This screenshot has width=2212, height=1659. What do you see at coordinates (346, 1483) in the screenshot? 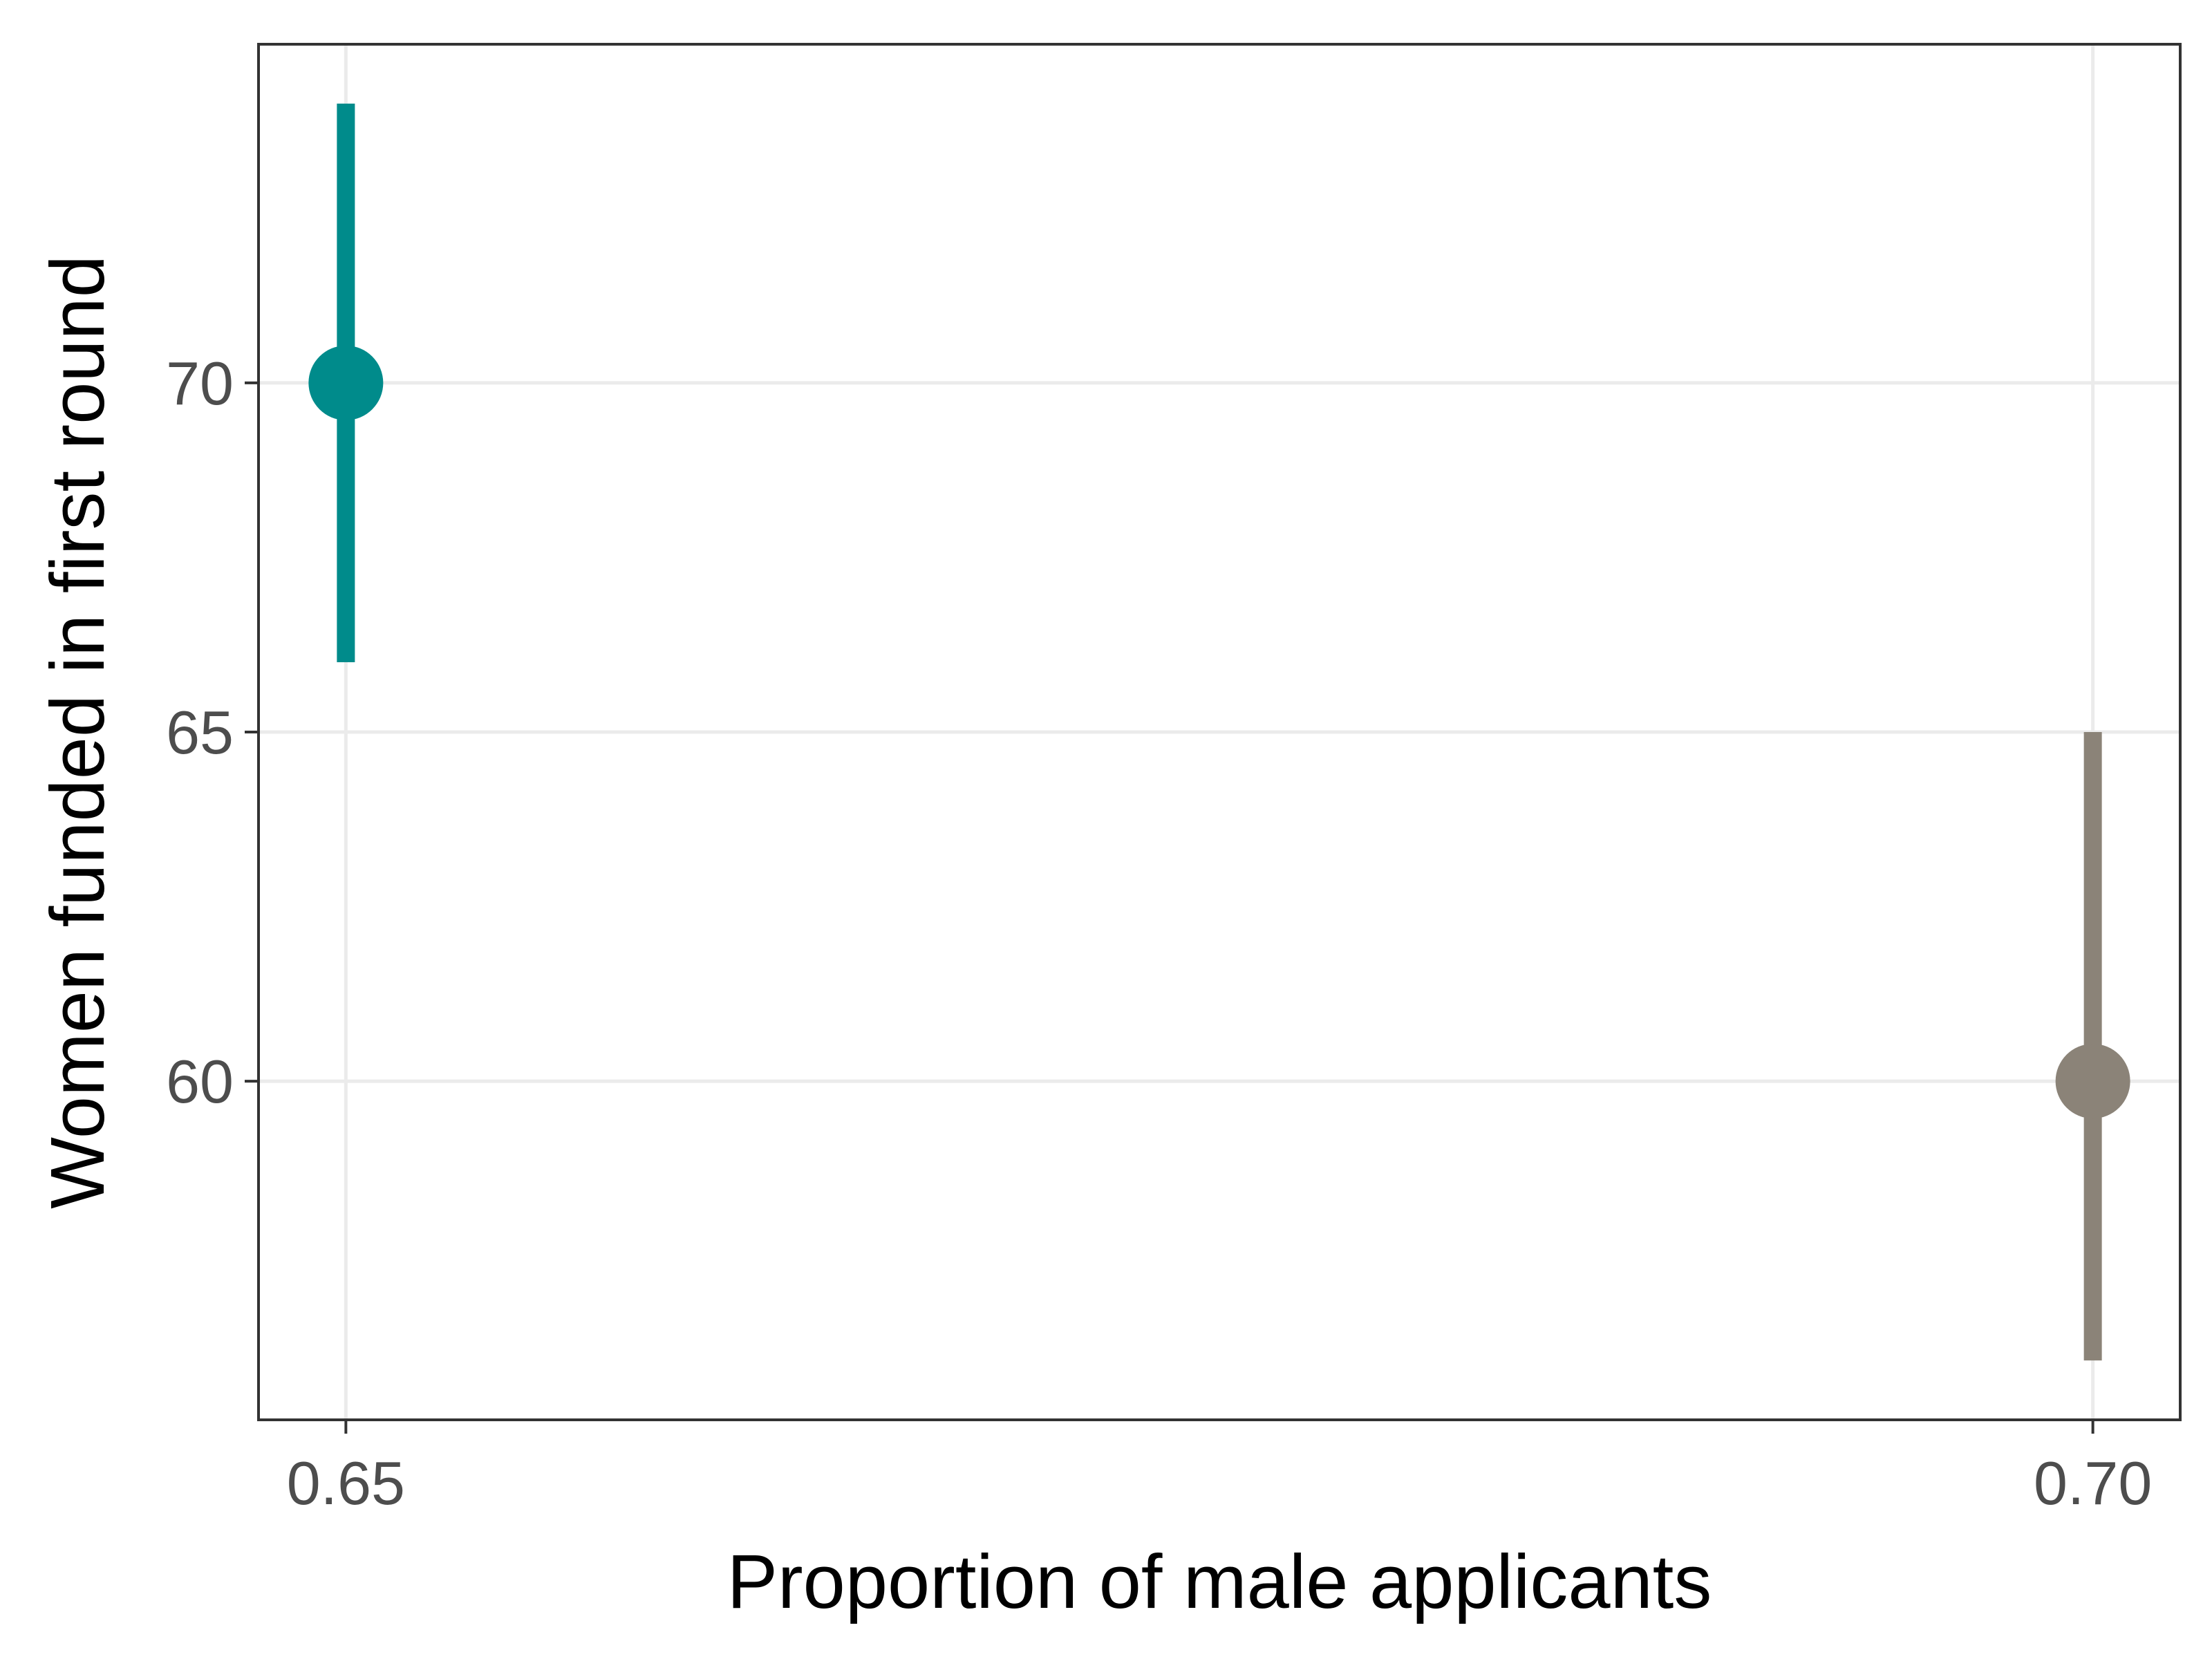
I see `x-tick-label: 0.65` at bounding box center [346, 1483].